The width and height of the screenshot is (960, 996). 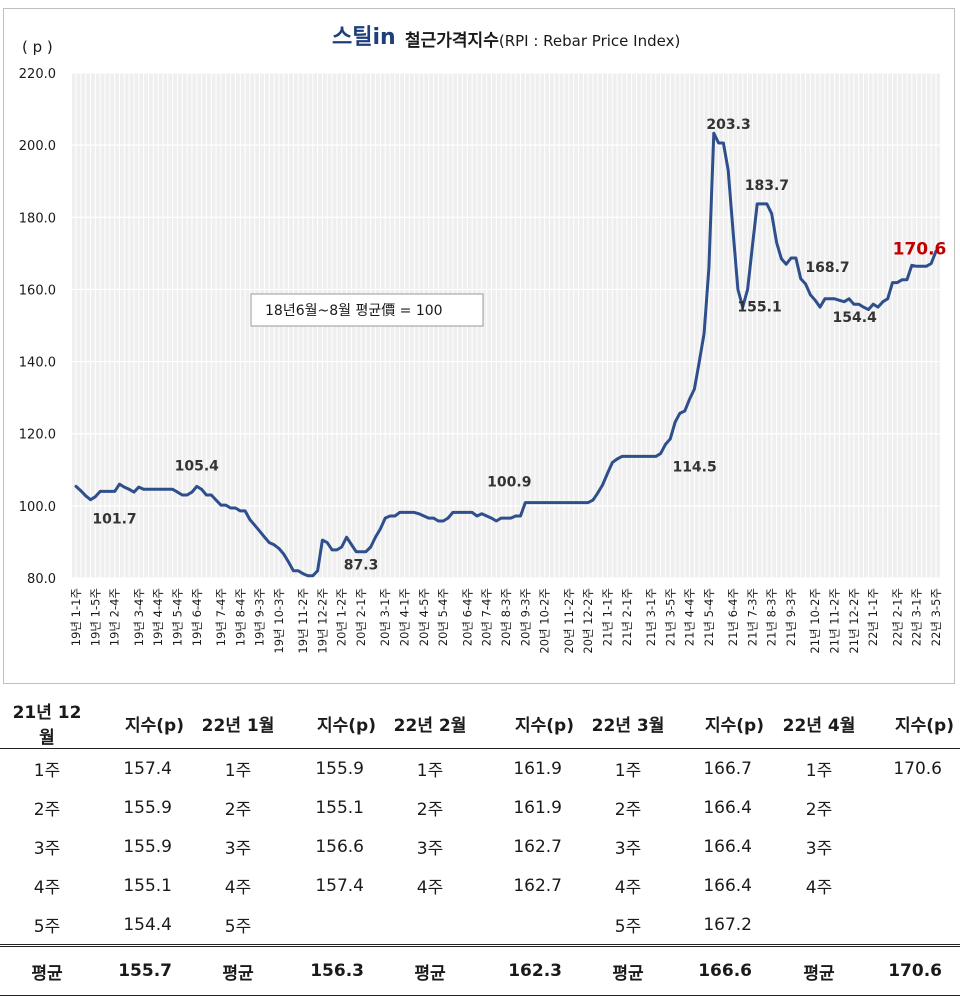 I want to click on chart-title: 철근가격지수(RPI : Rebar Price Index), so click(x=542, y=41).